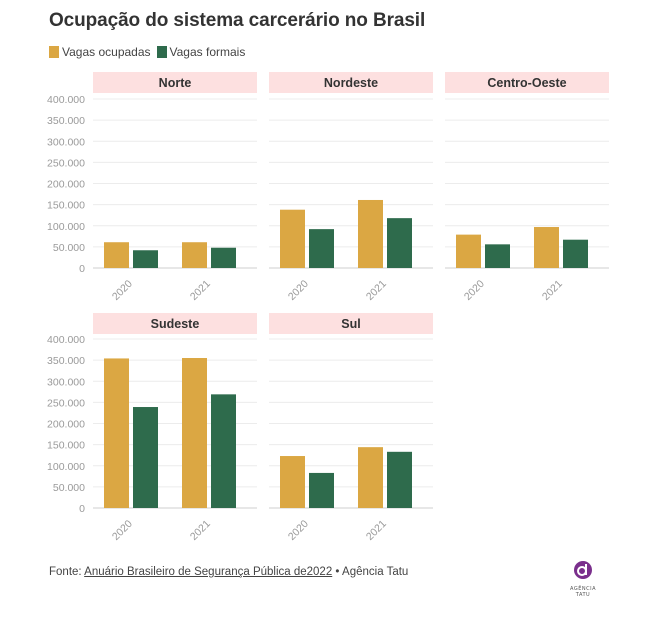 Image resolution: width=649 pixels, height=625 pixels. Describe the element at coordinates (207, 52) in the screenshot. I see `legend-label-vagas-formais: Vagas formais` at that location.